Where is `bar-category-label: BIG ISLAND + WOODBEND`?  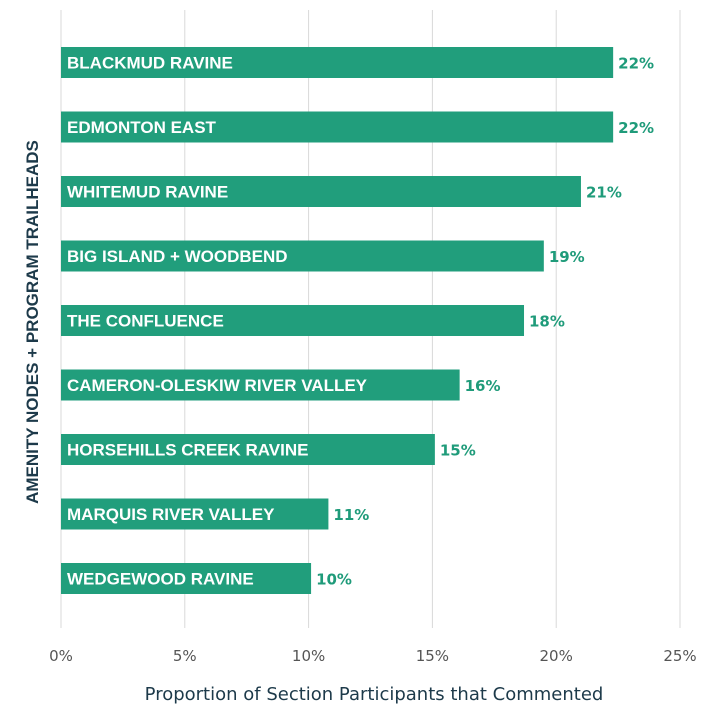 bar-category-label: BIG ISLAND + WOODBEND is located at coordinates (177, 256).